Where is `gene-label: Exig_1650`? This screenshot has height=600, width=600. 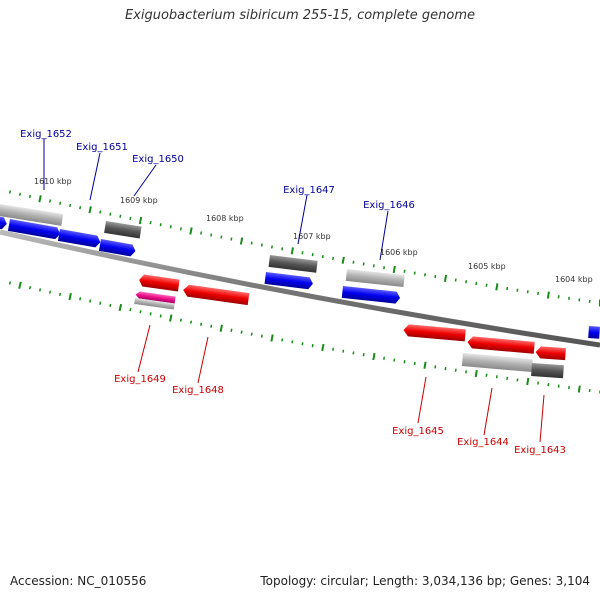
gene-label: Exig_1650 is located at coordinates (158, 159).